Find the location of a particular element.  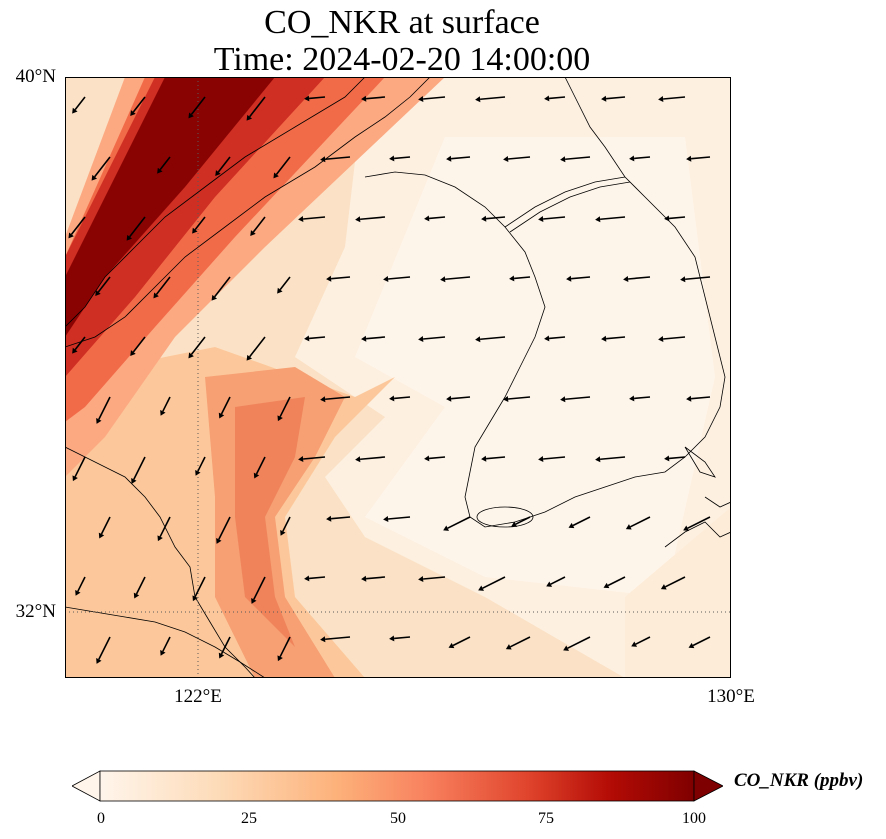

lat-label-32n: 32°N is located at coordinates (35, 611).